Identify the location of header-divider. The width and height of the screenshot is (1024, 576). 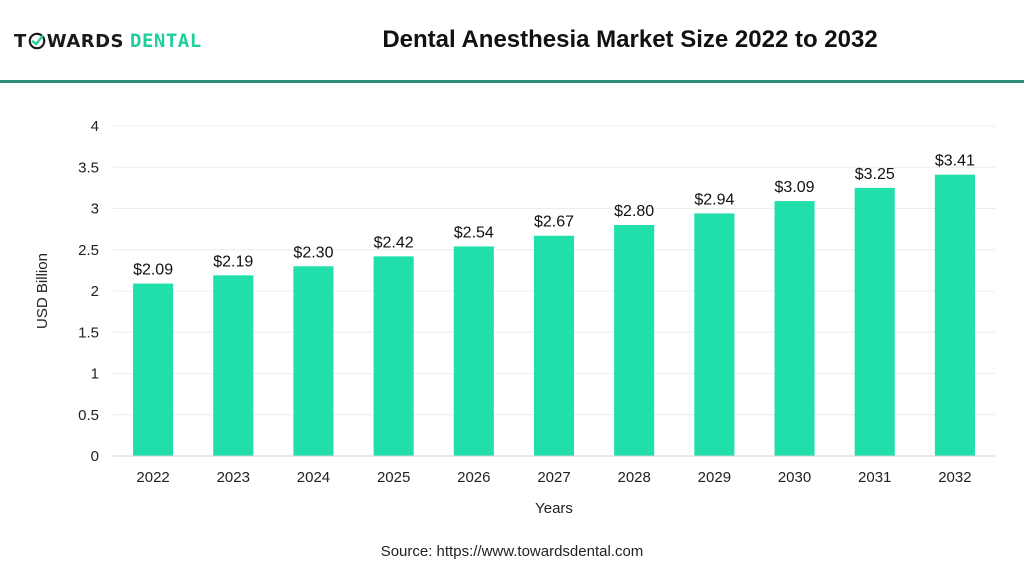
(512, 81).